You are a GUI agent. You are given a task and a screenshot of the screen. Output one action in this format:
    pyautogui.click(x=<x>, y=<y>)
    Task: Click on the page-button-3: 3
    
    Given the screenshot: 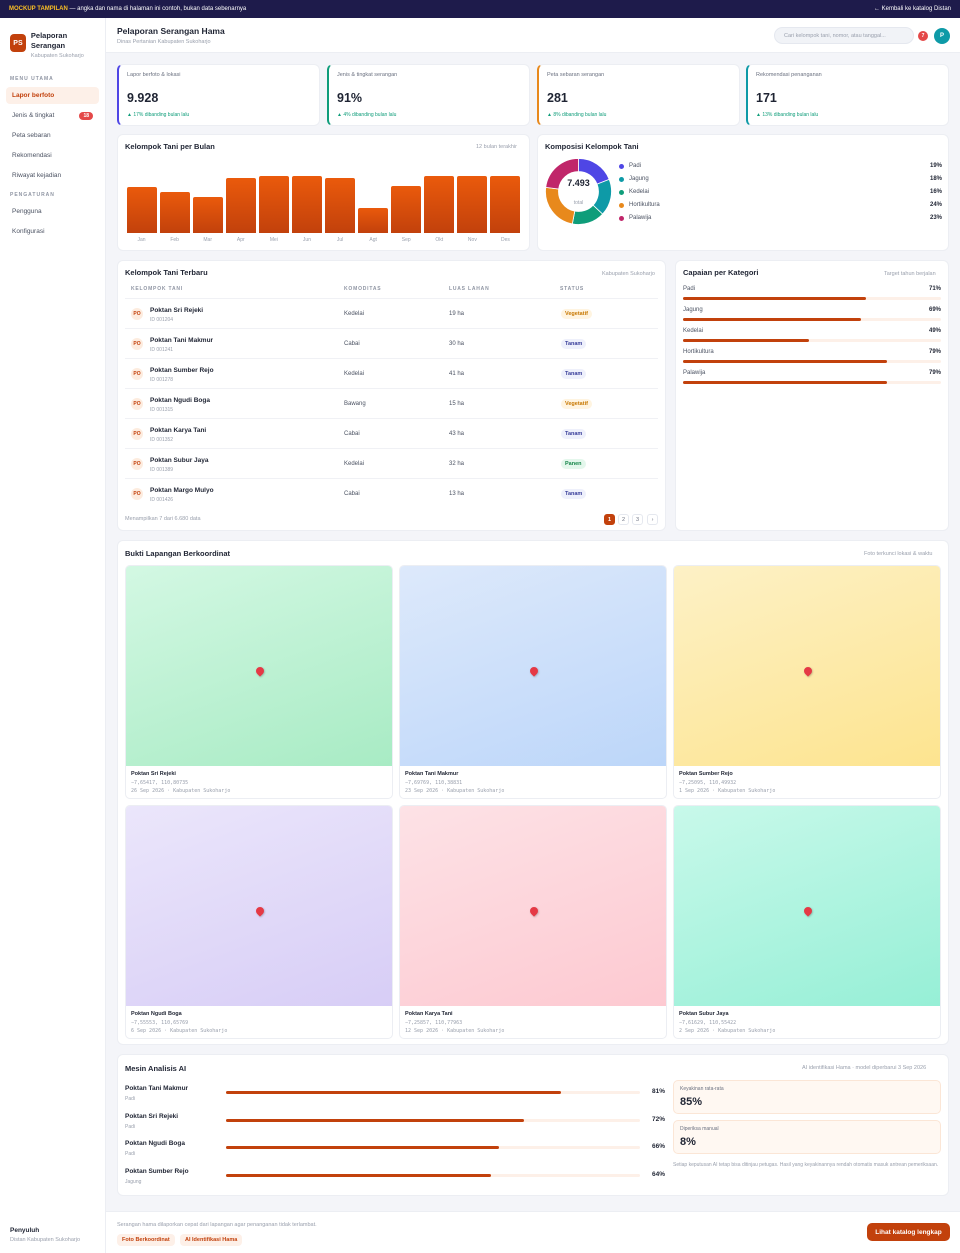 What is the action you would take?
    pyautogui.click(x=637, y=519)
    